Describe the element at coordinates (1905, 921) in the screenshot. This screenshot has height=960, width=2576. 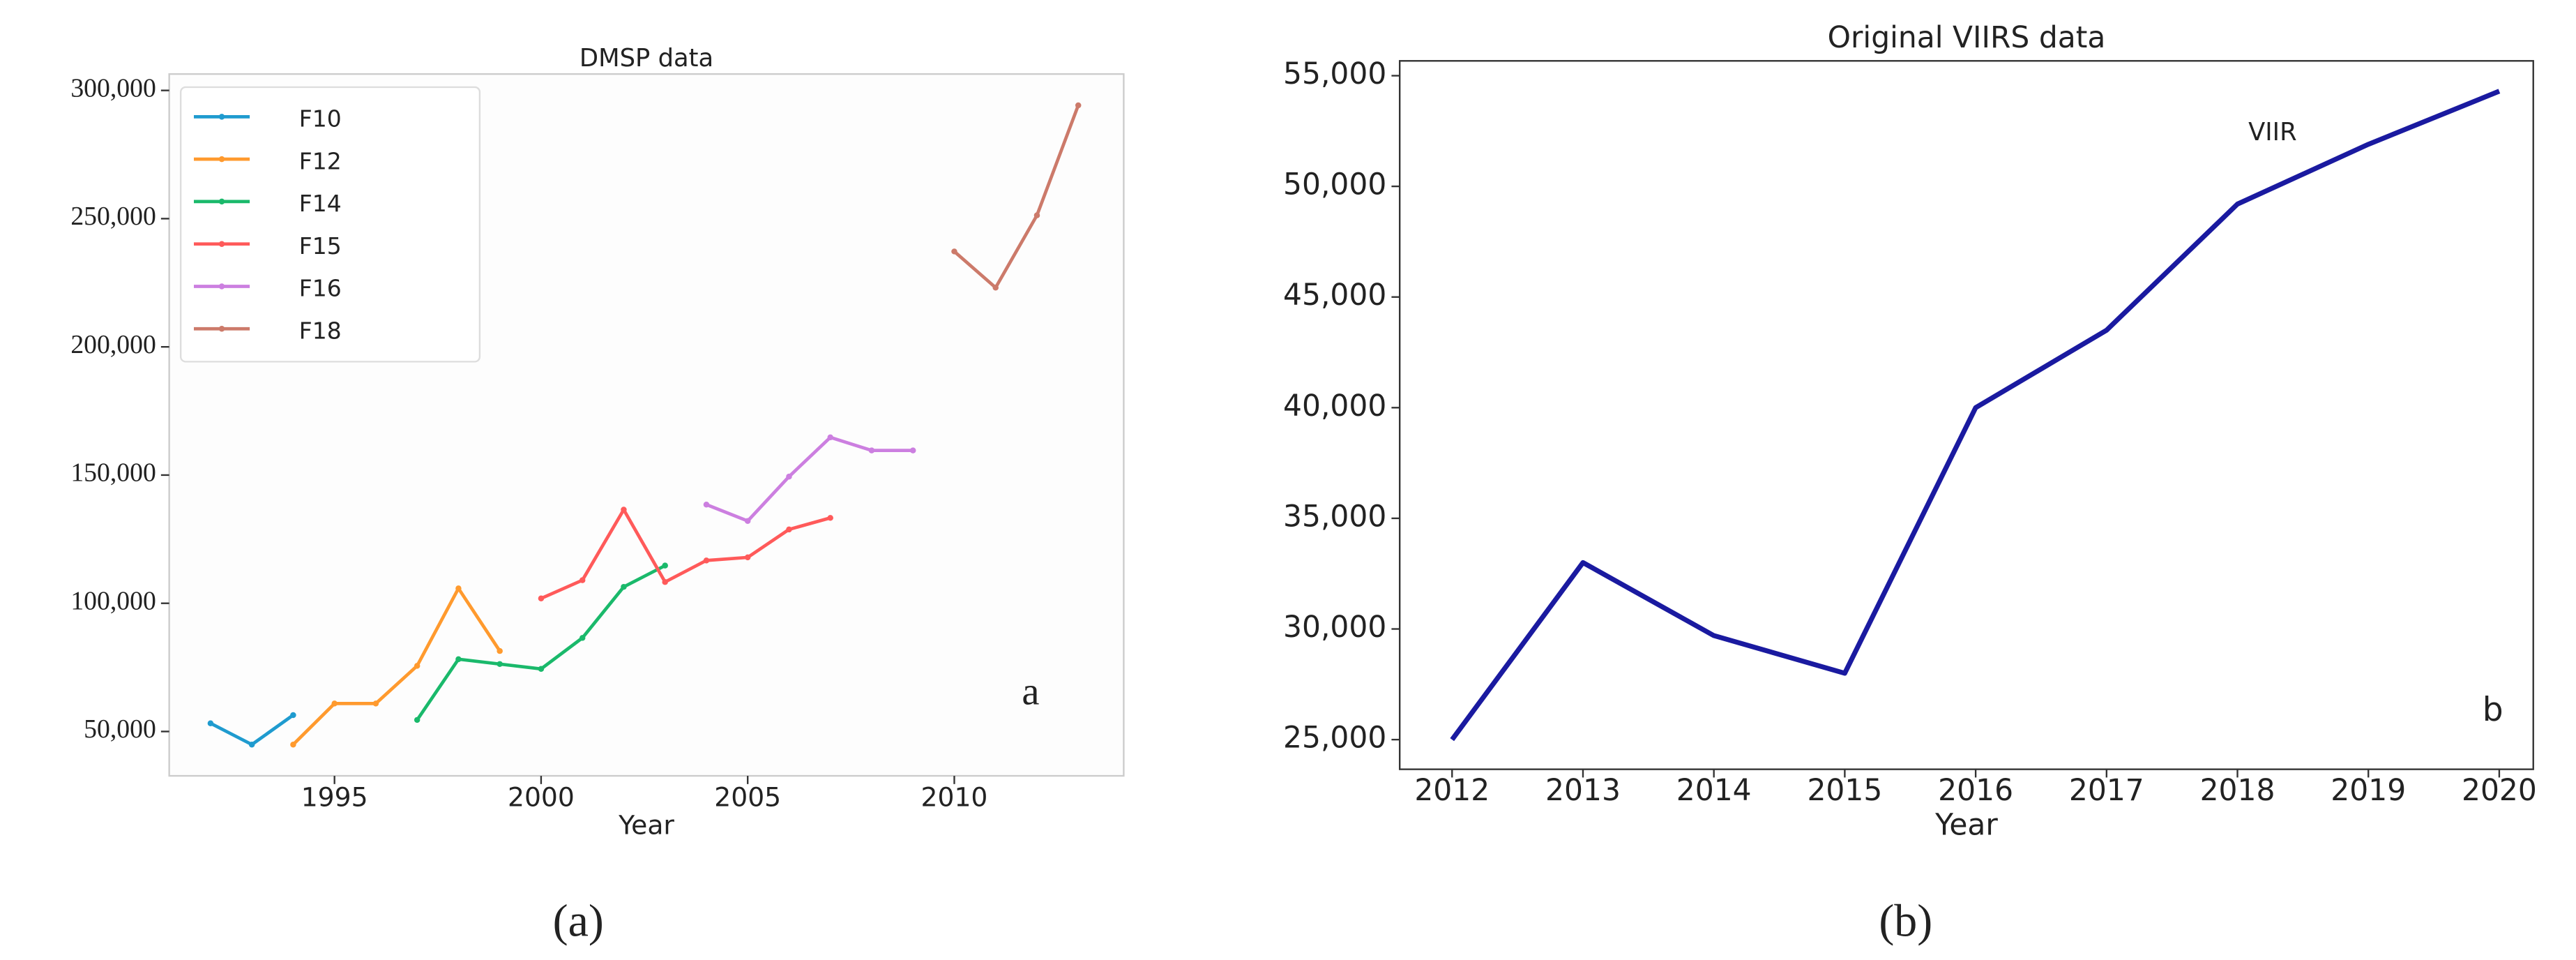
I see `caption: (b)` at that location.